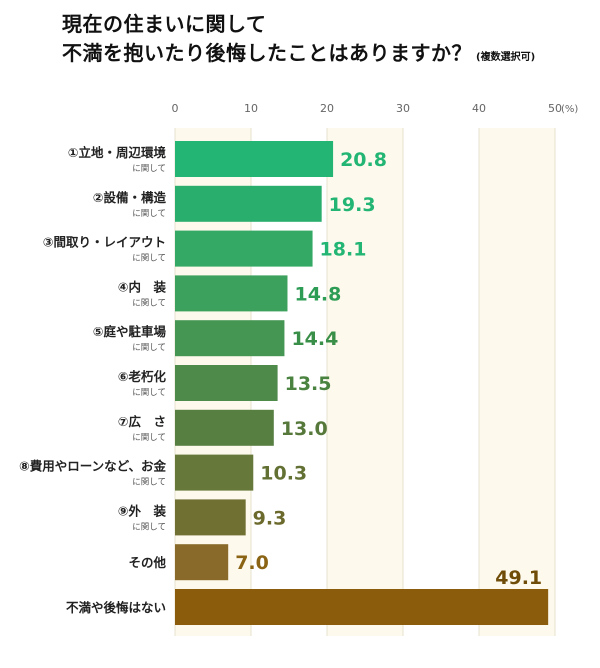 This screenshot has height=668, width=600. Describe the element at coordinates (130, 197) in the screenshot. I see `category-label: ②設備・構造` at that location.